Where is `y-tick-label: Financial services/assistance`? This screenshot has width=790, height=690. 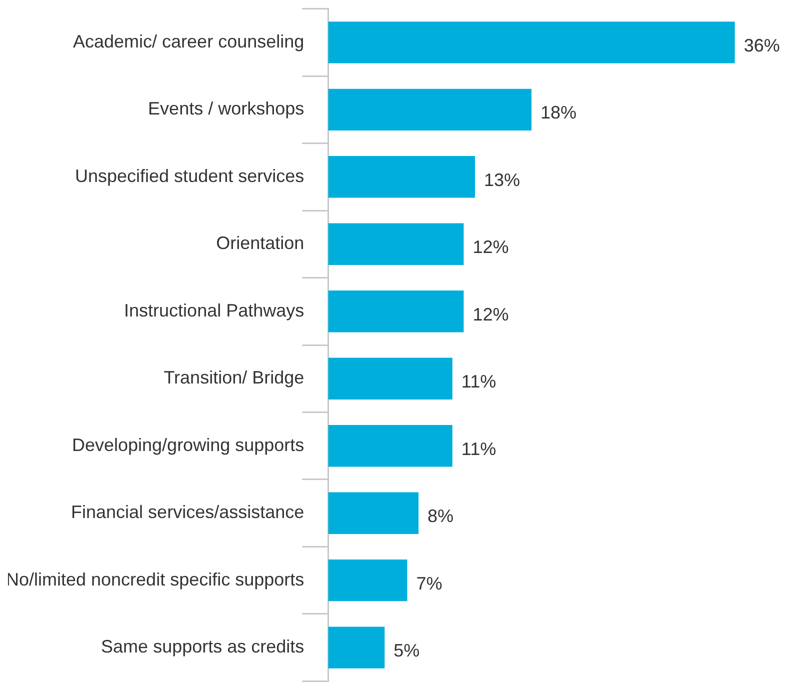 y-tick-label: Financial services/assistance is located at coordinates (187, 512).